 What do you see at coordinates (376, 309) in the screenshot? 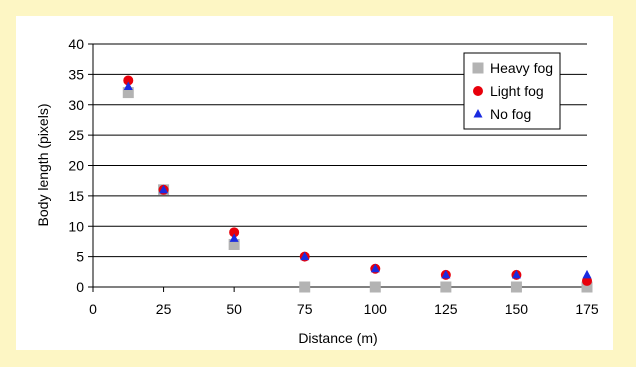
I see `x-tick-label: 100` at bounding box center [376, 309].